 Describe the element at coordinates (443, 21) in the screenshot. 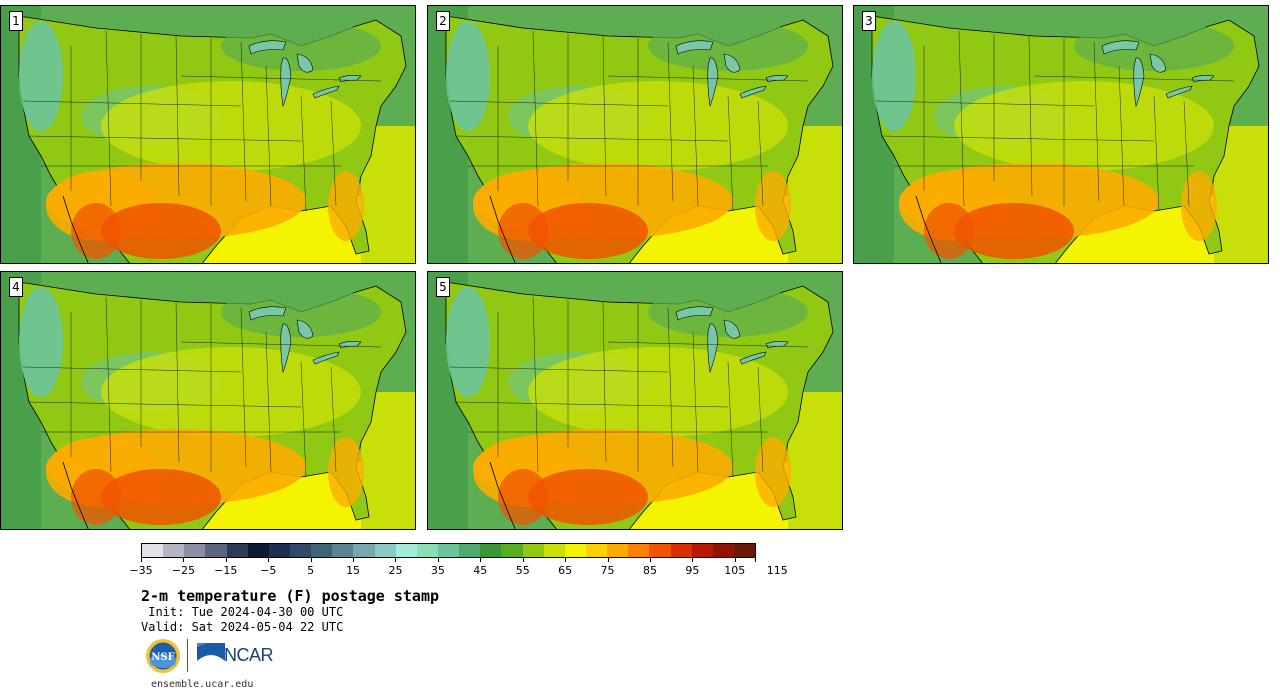

I see `member-label-2: 2` at that location.